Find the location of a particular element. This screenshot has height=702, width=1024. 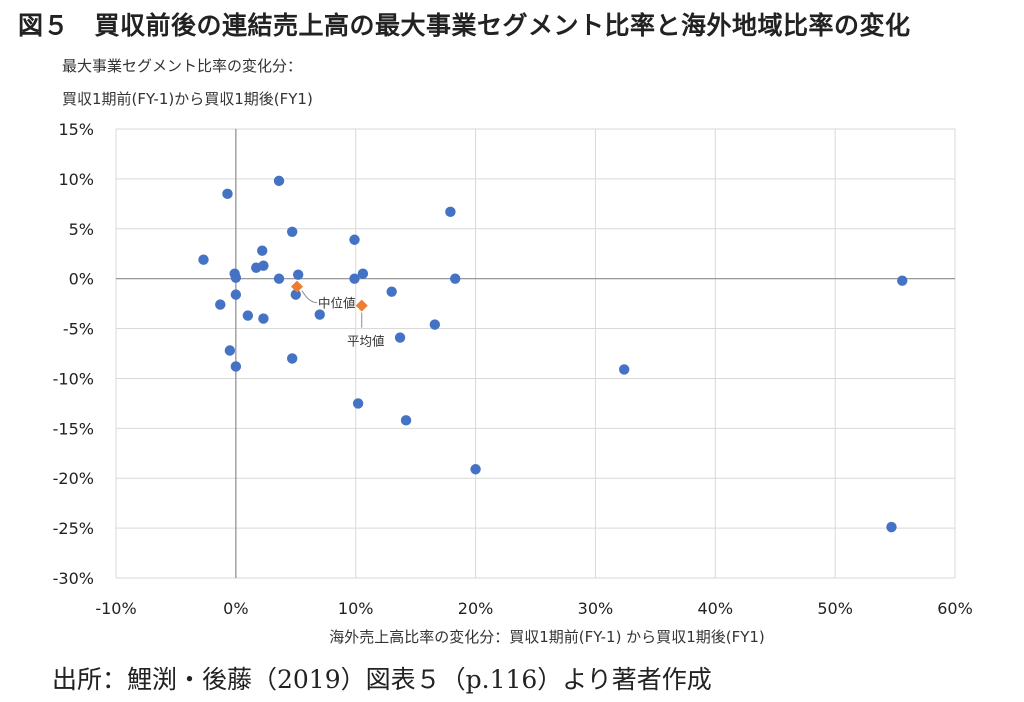

x-tick-label: 20% is located at coordinates (476, 608).